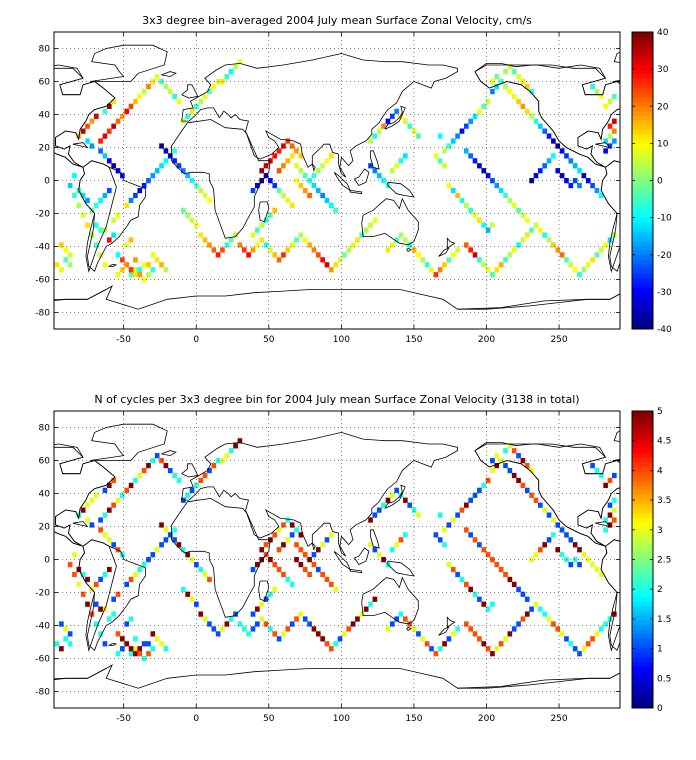  I want to click on y-tick-label: -80, so click(42, 314).